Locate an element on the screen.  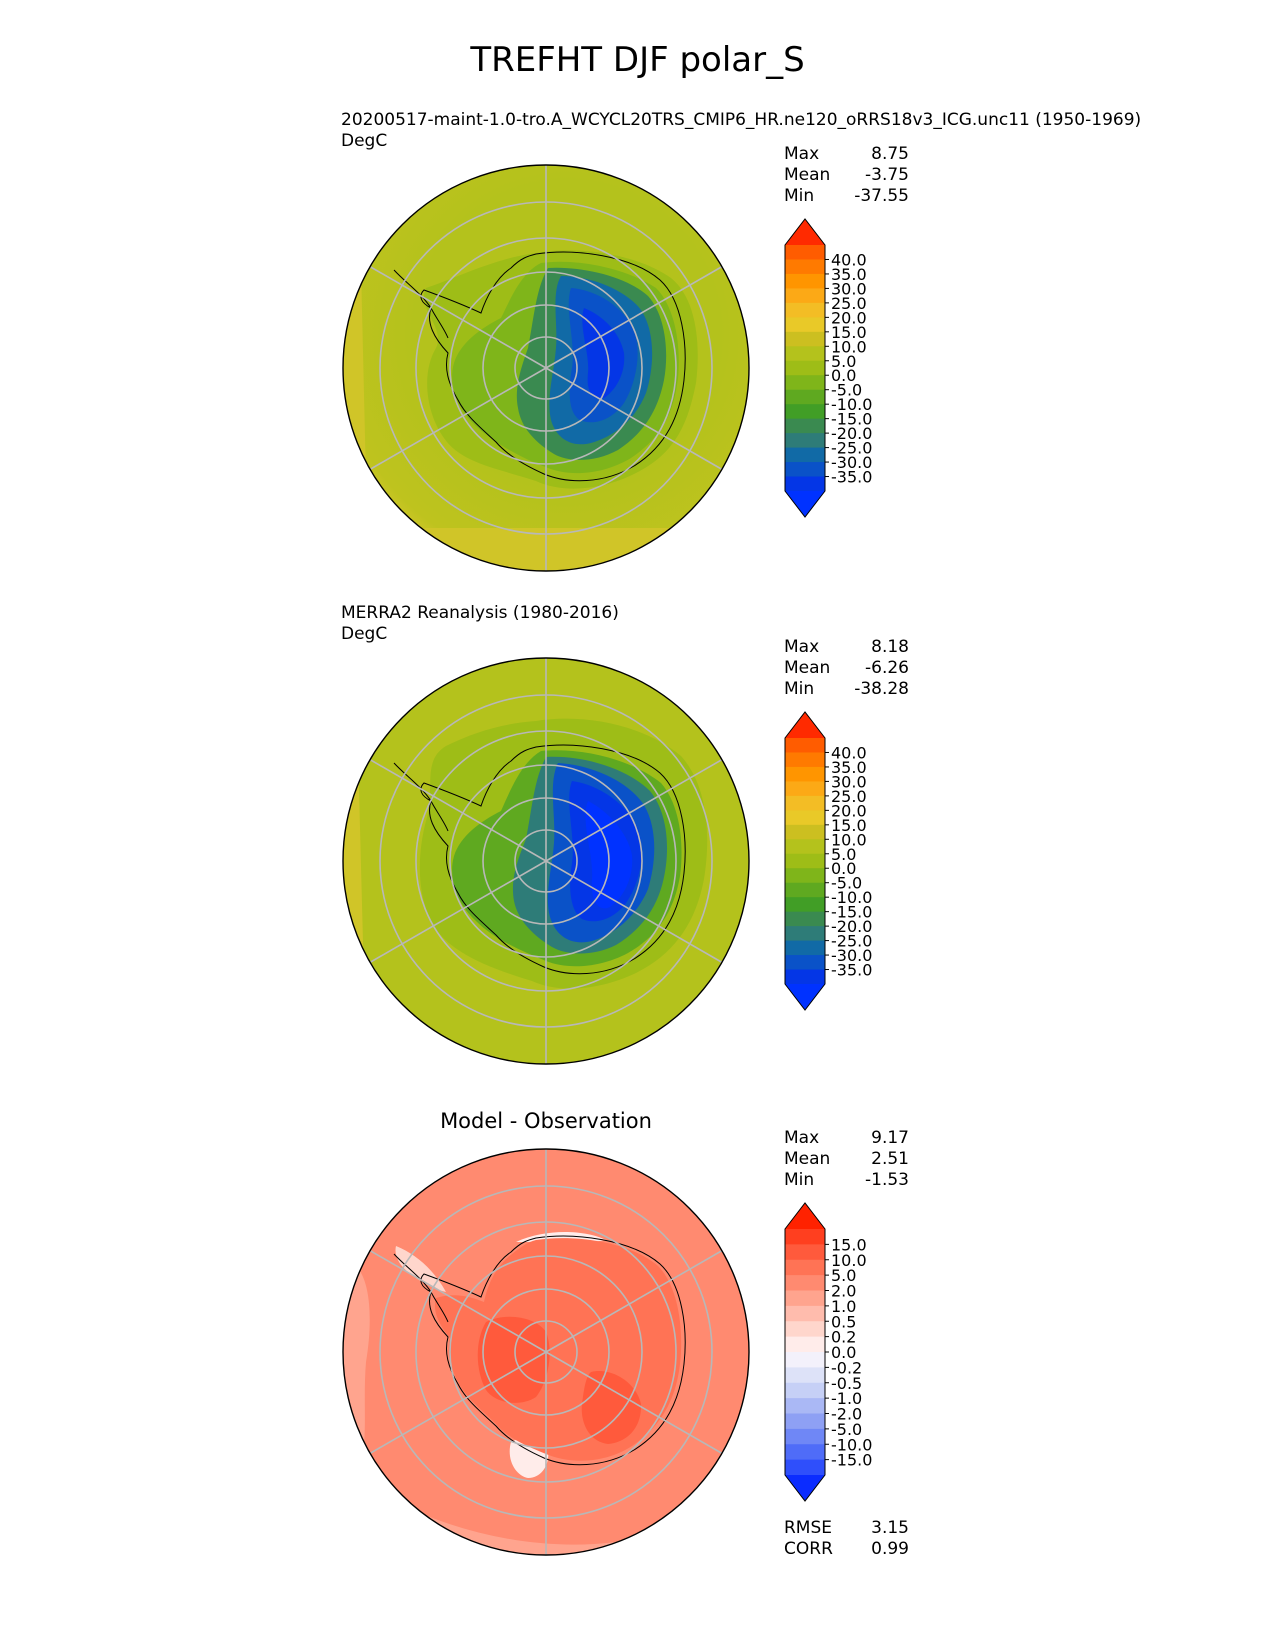
colorbar-tick-label: 2.0 is located at coordinates (843, 1291).